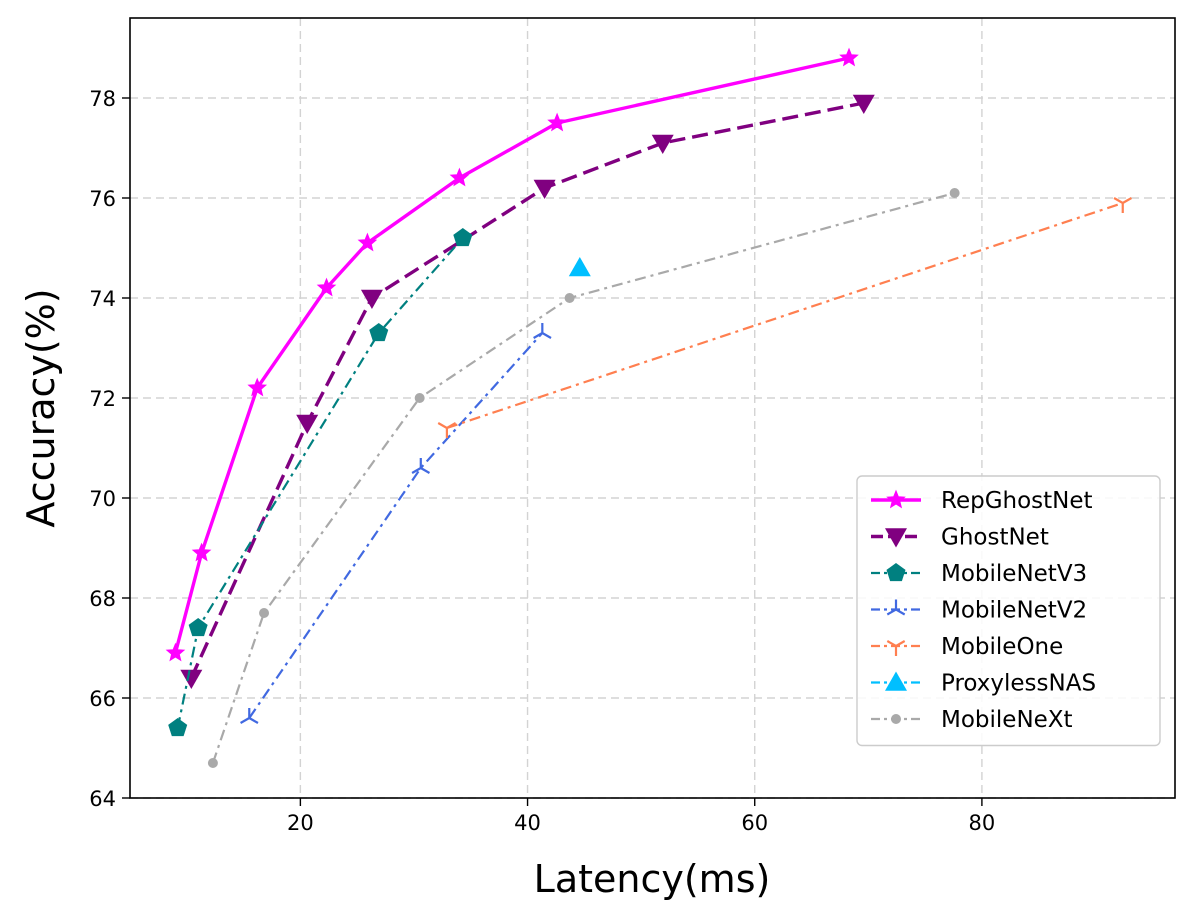 The width and height of the screenshot is (1196, 922). What do you see at coordinates (1007, 720) in the screenshot?
I see `legend-label: MobileNeXt` at bounding box center [1007, 720].